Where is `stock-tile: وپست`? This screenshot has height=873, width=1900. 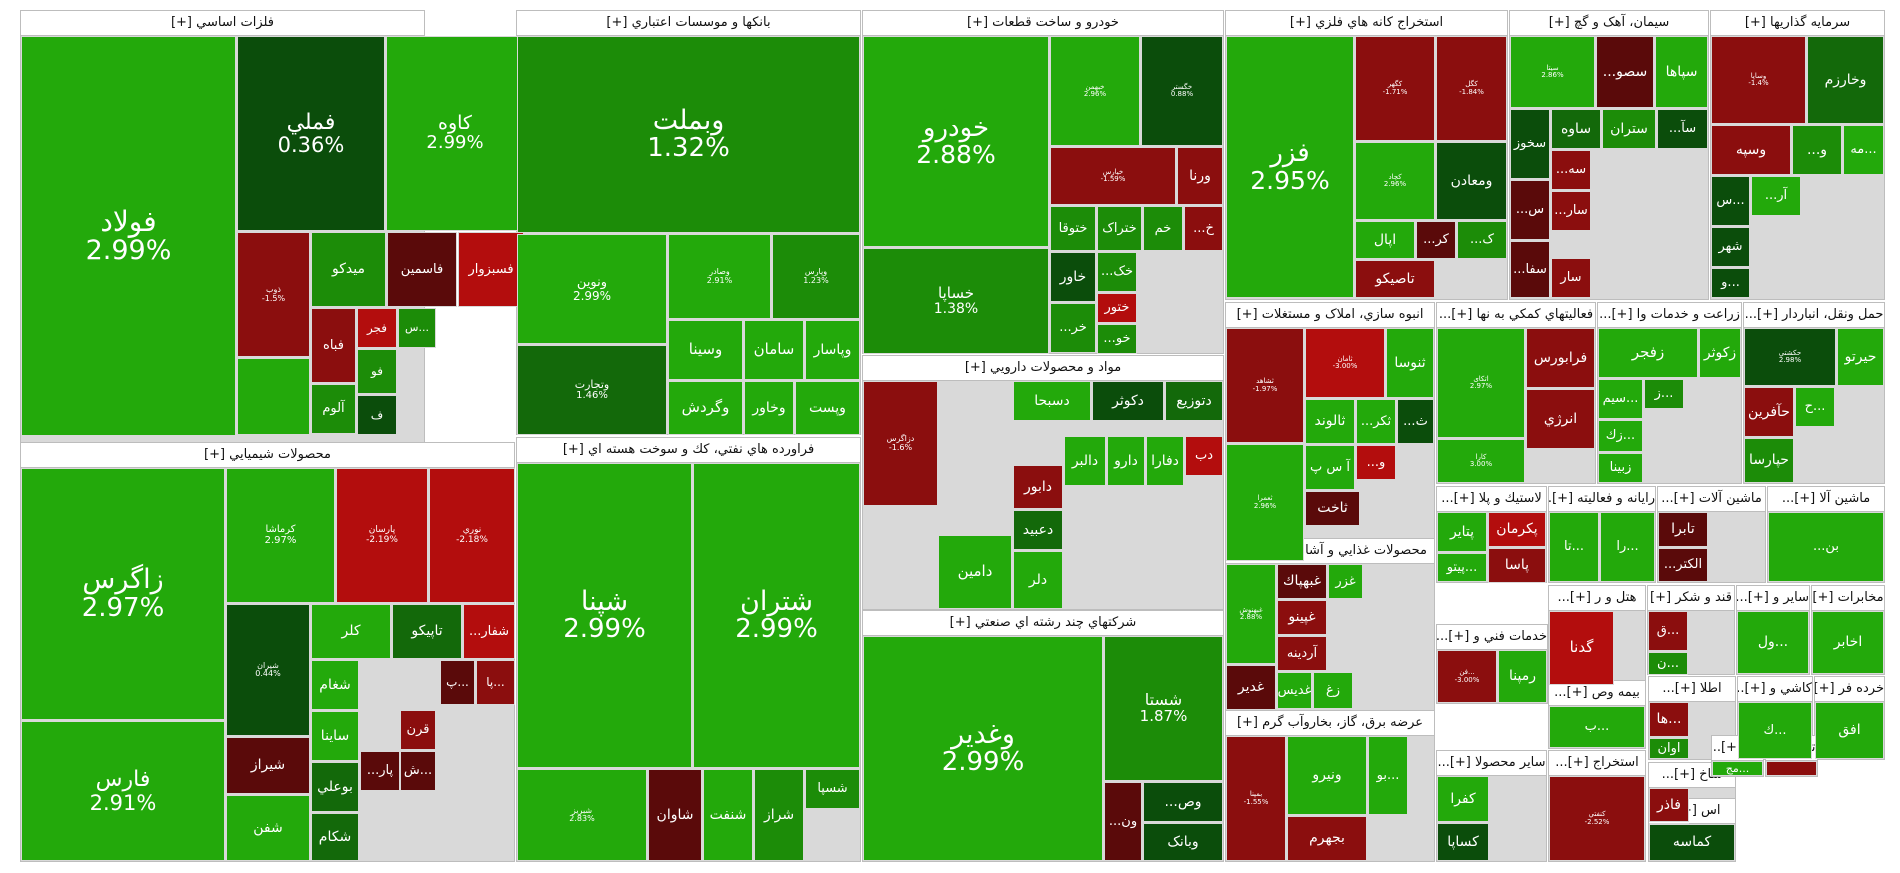 stock-tile: وپست is located at coordinates (827, 408).